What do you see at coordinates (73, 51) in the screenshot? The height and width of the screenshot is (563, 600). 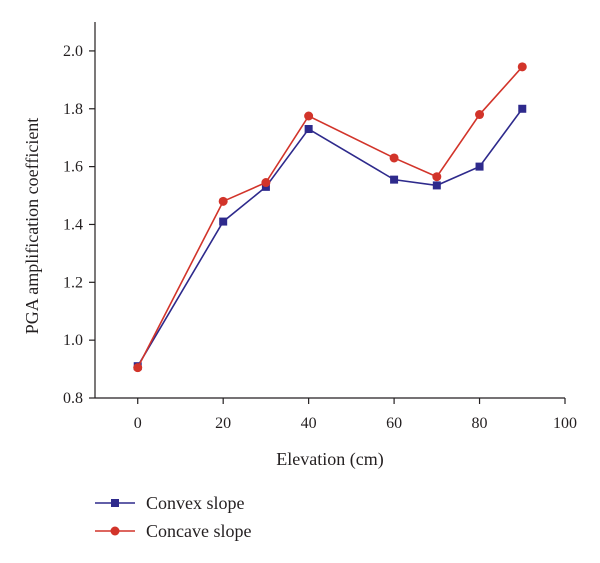 I see `y-tick-label: 2.0` at bounding box center [73, 51].